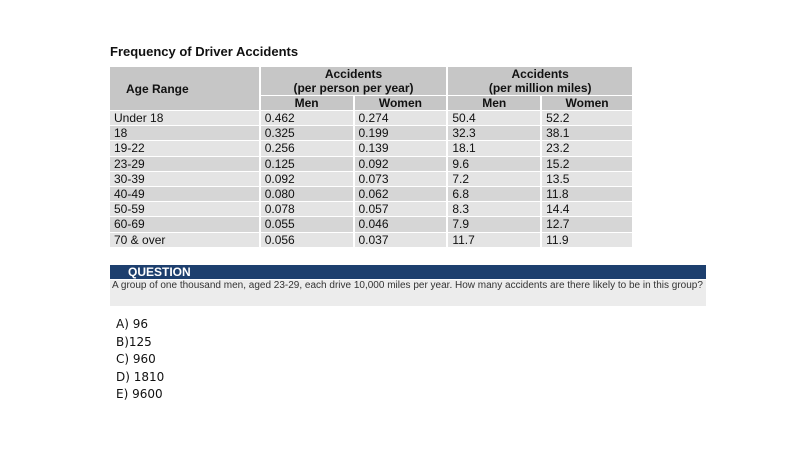 The image size is (800, 449). Describe the element at coordinates (185, 209) in the screenshot. I see `age-cell: 50-59` at that location.